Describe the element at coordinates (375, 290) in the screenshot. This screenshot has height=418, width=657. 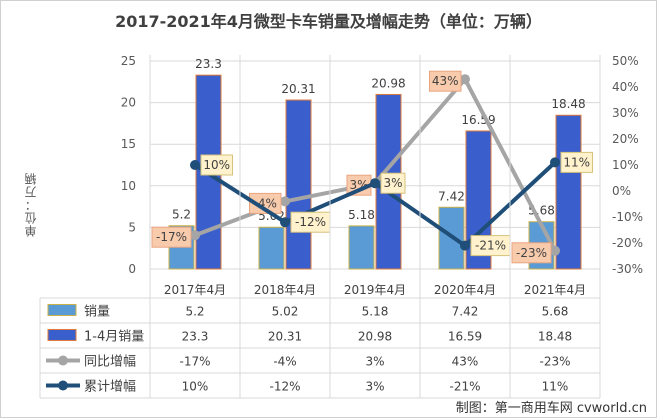
I see `x-tick-label: 2019年4月` at that location.